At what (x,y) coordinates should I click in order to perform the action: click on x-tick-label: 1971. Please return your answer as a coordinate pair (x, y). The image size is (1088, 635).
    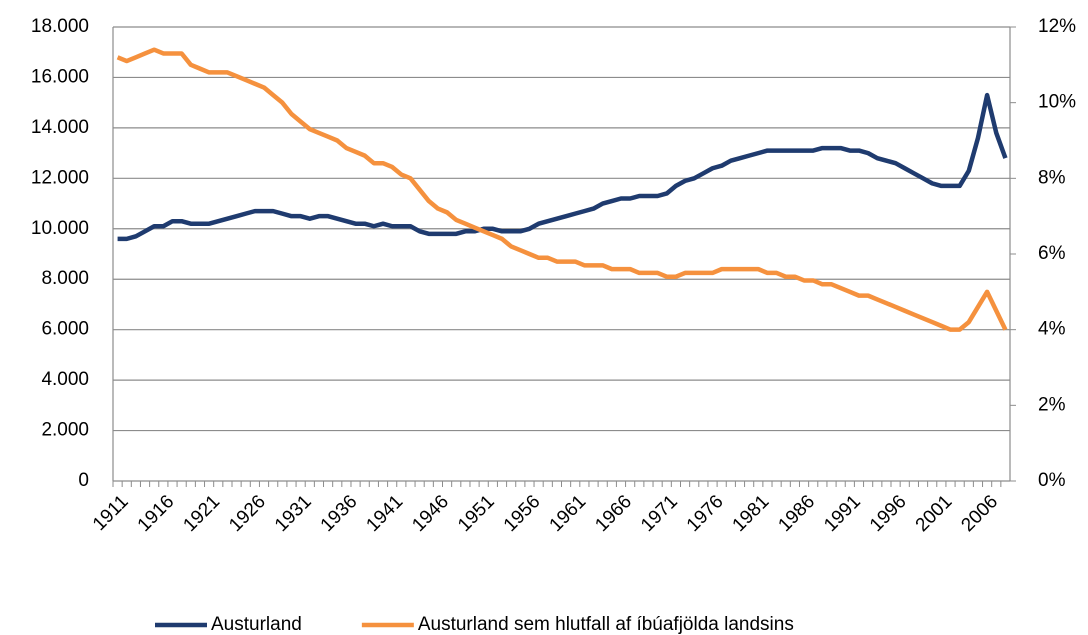
    Looking at the image, I should click on (659, 513).